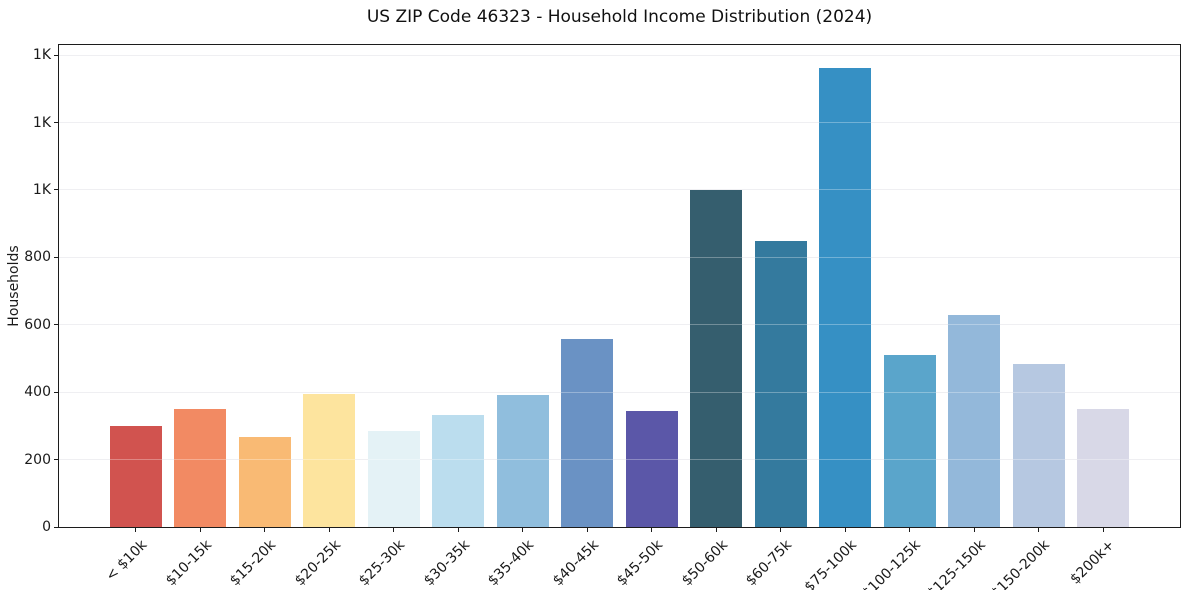  I want to click on x-tick-label: $100-125k, so click(892, 563).